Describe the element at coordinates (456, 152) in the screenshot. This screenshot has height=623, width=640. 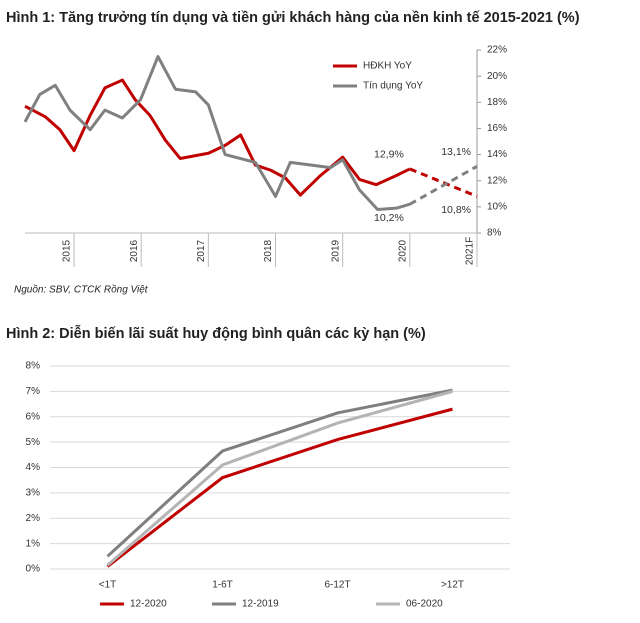
I see `annotation: 13,1%` at that location.